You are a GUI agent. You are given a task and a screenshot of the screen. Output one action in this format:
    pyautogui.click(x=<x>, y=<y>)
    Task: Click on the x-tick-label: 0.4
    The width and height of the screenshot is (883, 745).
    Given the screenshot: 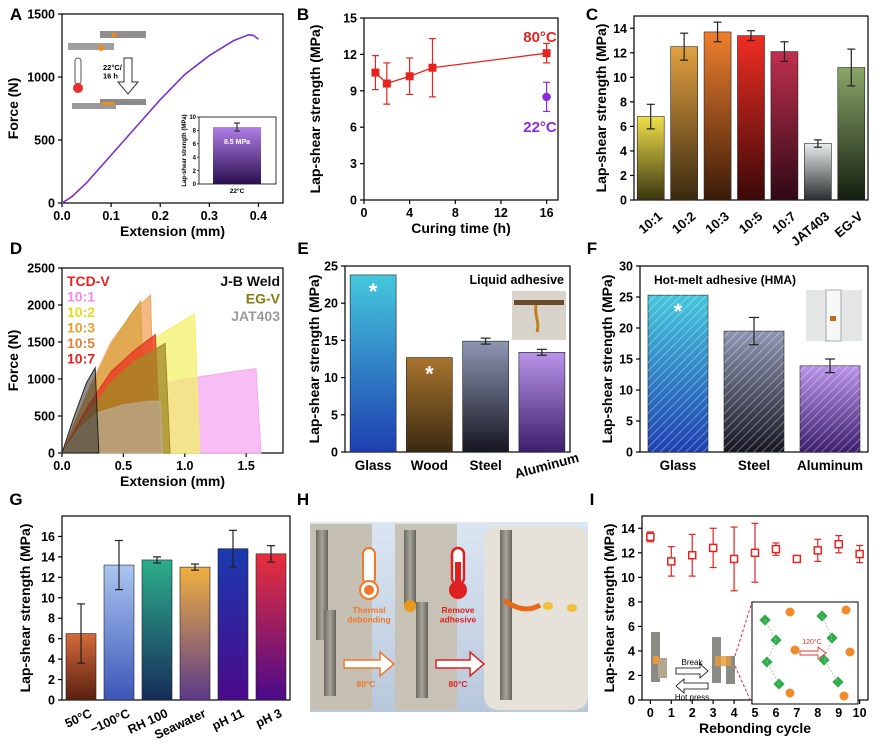 What is the action you would take?
    pyautogui.click(x=258, y=216)
    